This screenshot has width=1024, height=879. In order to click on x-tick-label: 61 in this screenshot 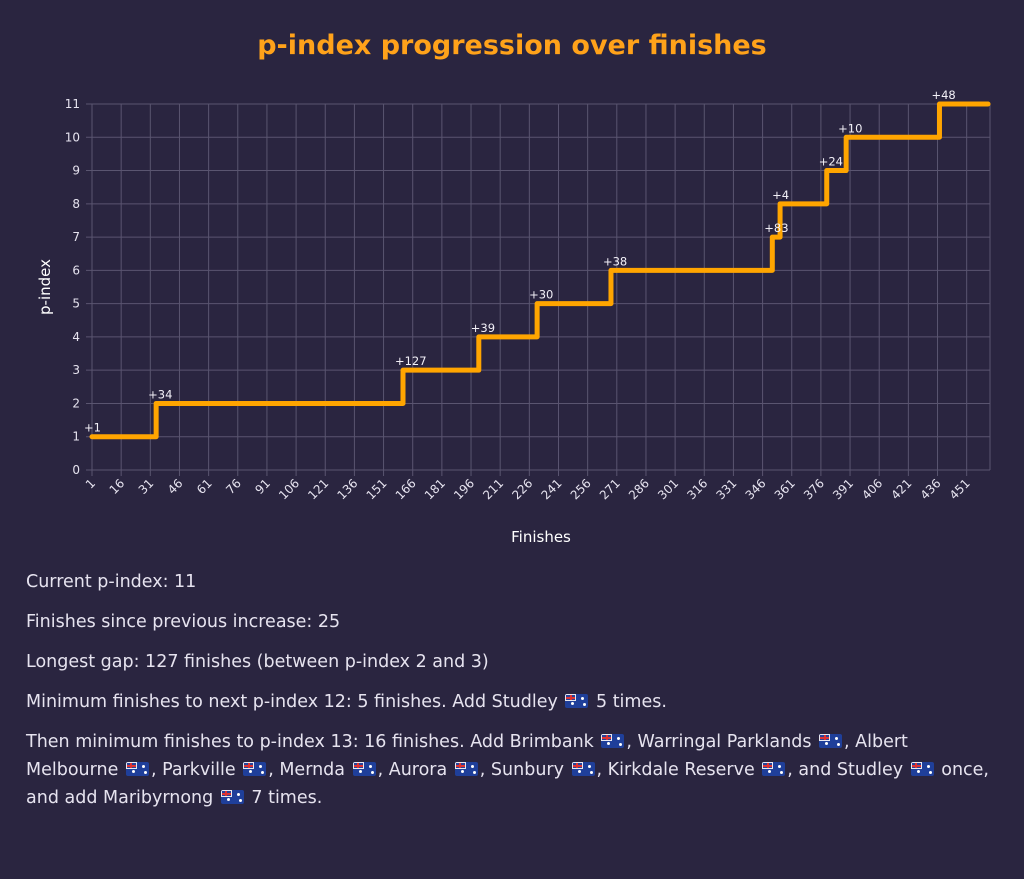, I will do `click(204, 486)`.